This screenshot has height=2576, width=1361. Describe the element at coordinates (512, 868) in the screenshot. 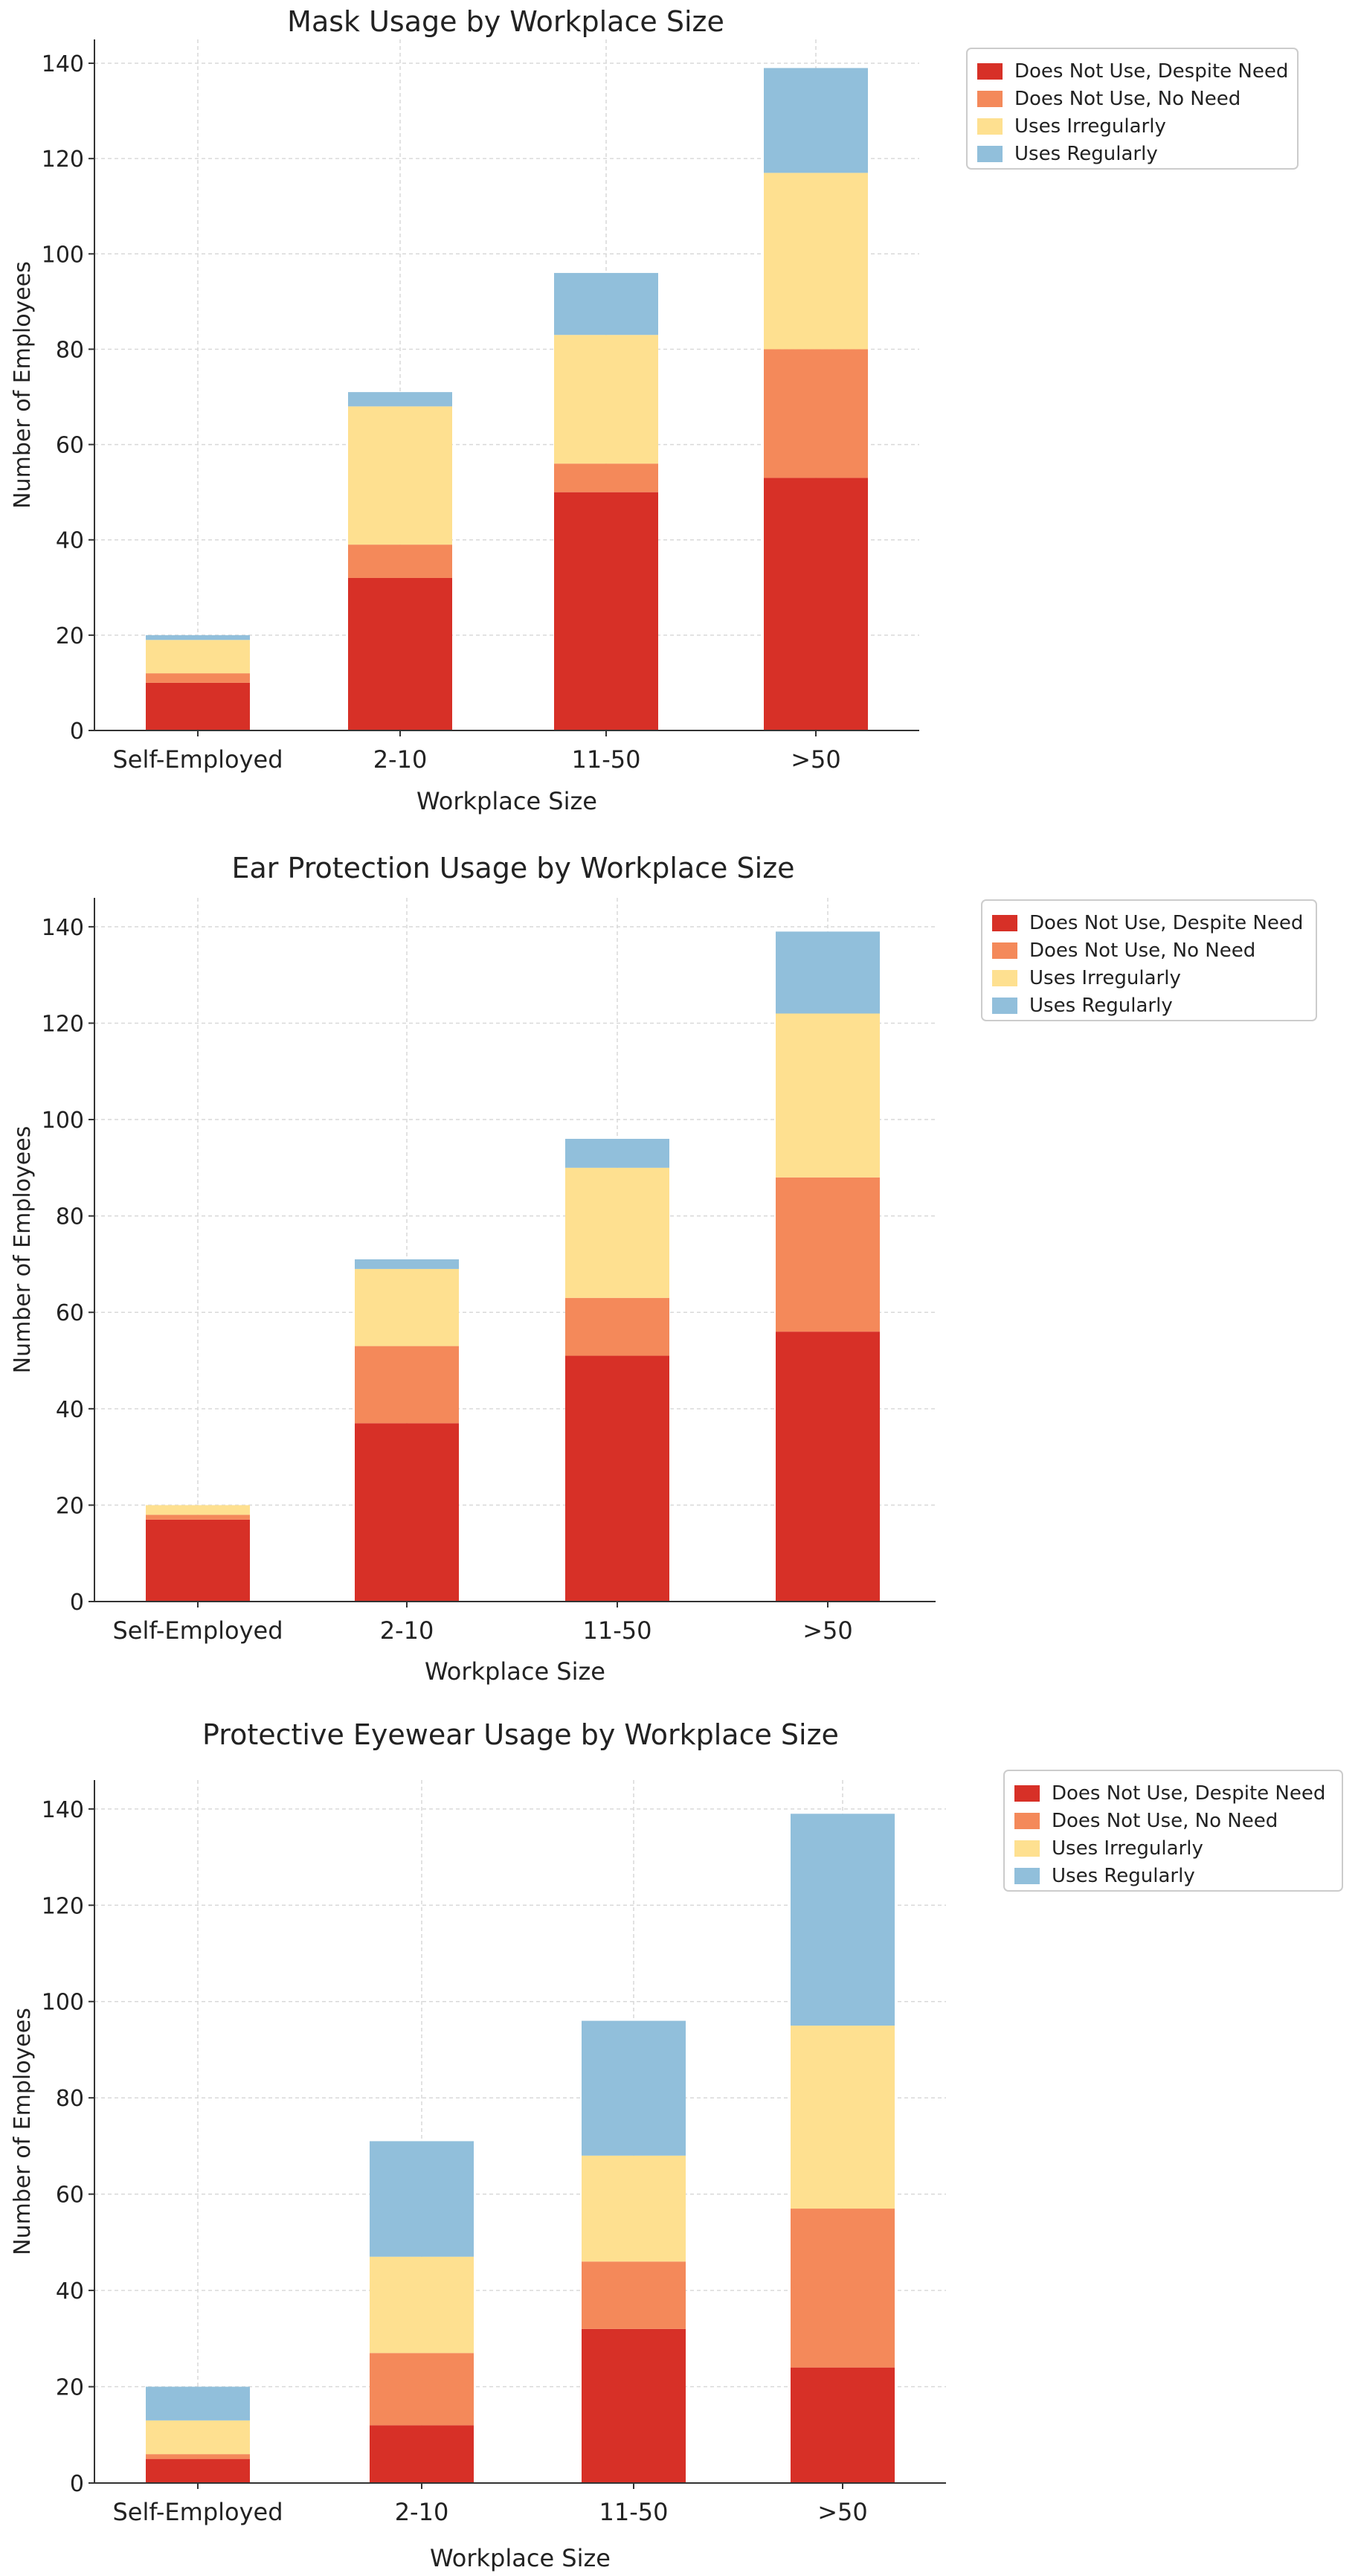

I see `chart-title: Ear Protection Usage by Workplace Size` at that location.